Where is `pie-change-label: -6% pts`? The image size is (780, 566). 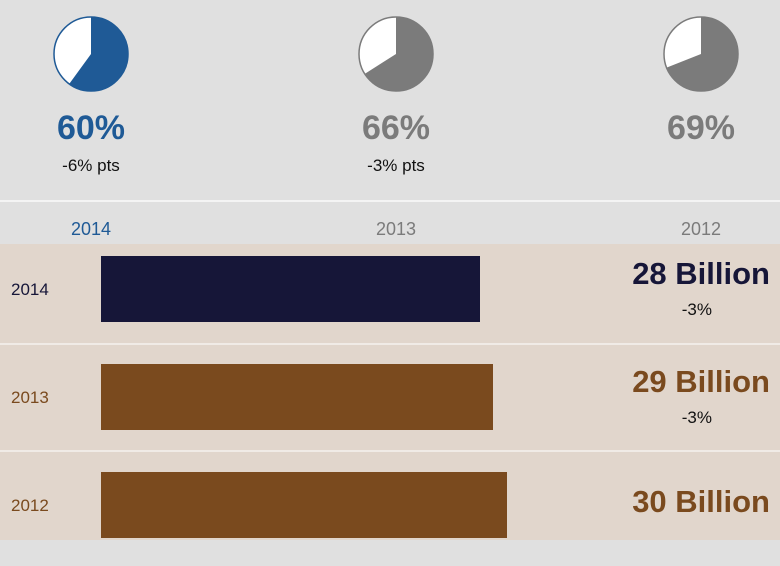 pie-change-label: -6% pts is located at coordinates (91, 165).